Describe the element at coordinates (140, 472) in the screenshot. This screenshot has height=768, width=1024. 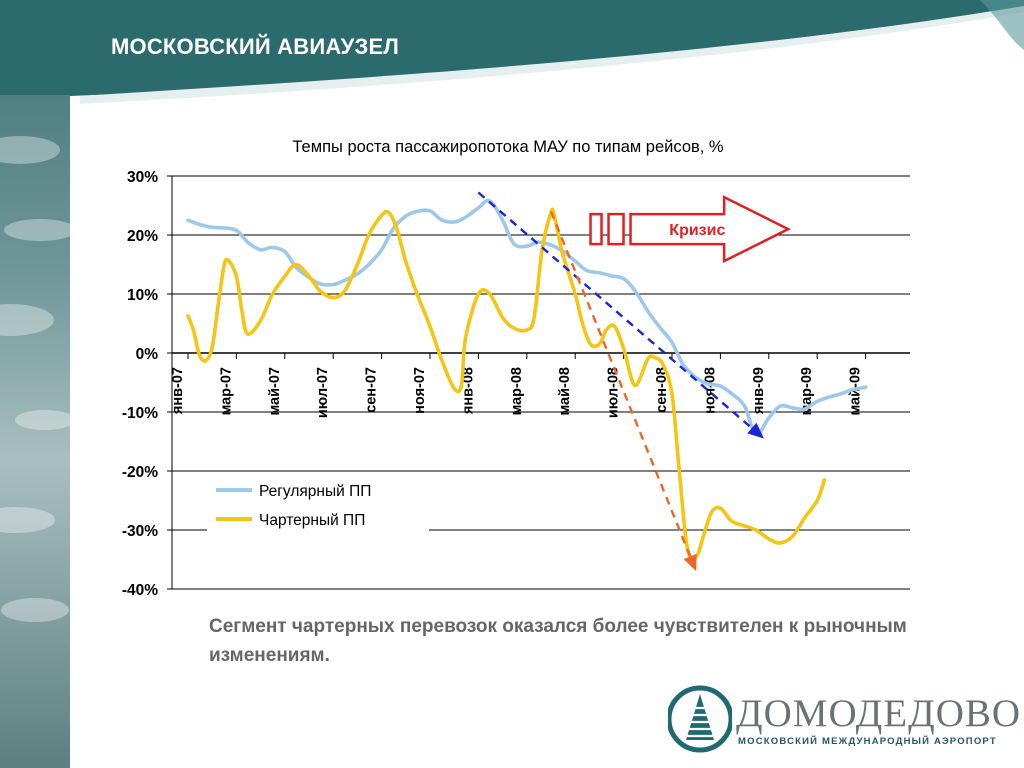
I see `y-tick-label: -20%` at that location.